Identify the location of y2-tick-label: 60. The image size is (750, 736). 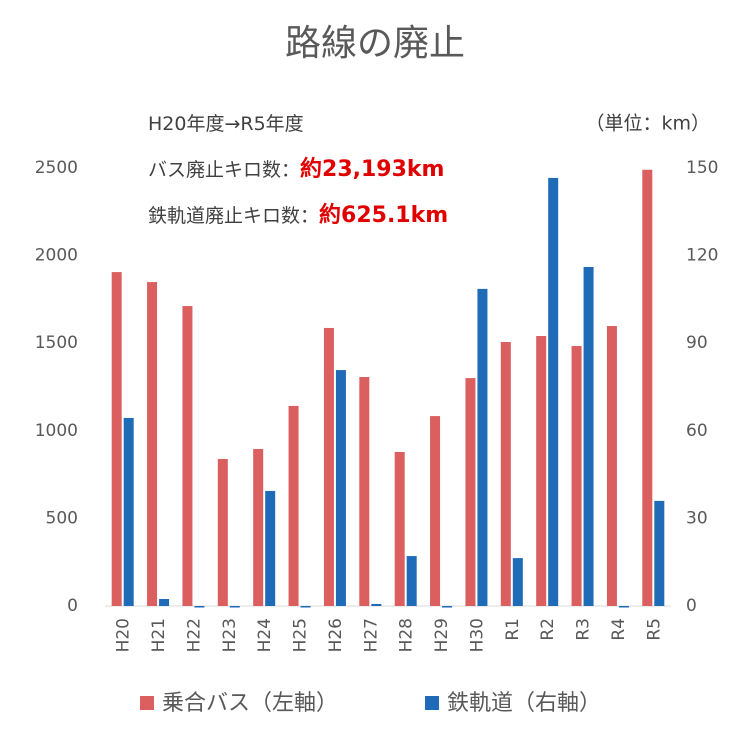
(697, 431).